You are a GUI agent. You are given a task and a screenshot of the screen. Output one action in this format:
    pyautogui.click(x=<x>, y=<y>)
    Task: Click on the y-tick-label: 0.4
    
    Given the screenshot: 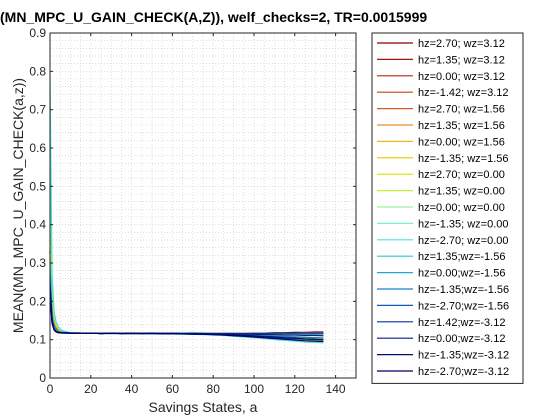 What is the action you would take?
    pyautogui.click(x=37, y=225)
    